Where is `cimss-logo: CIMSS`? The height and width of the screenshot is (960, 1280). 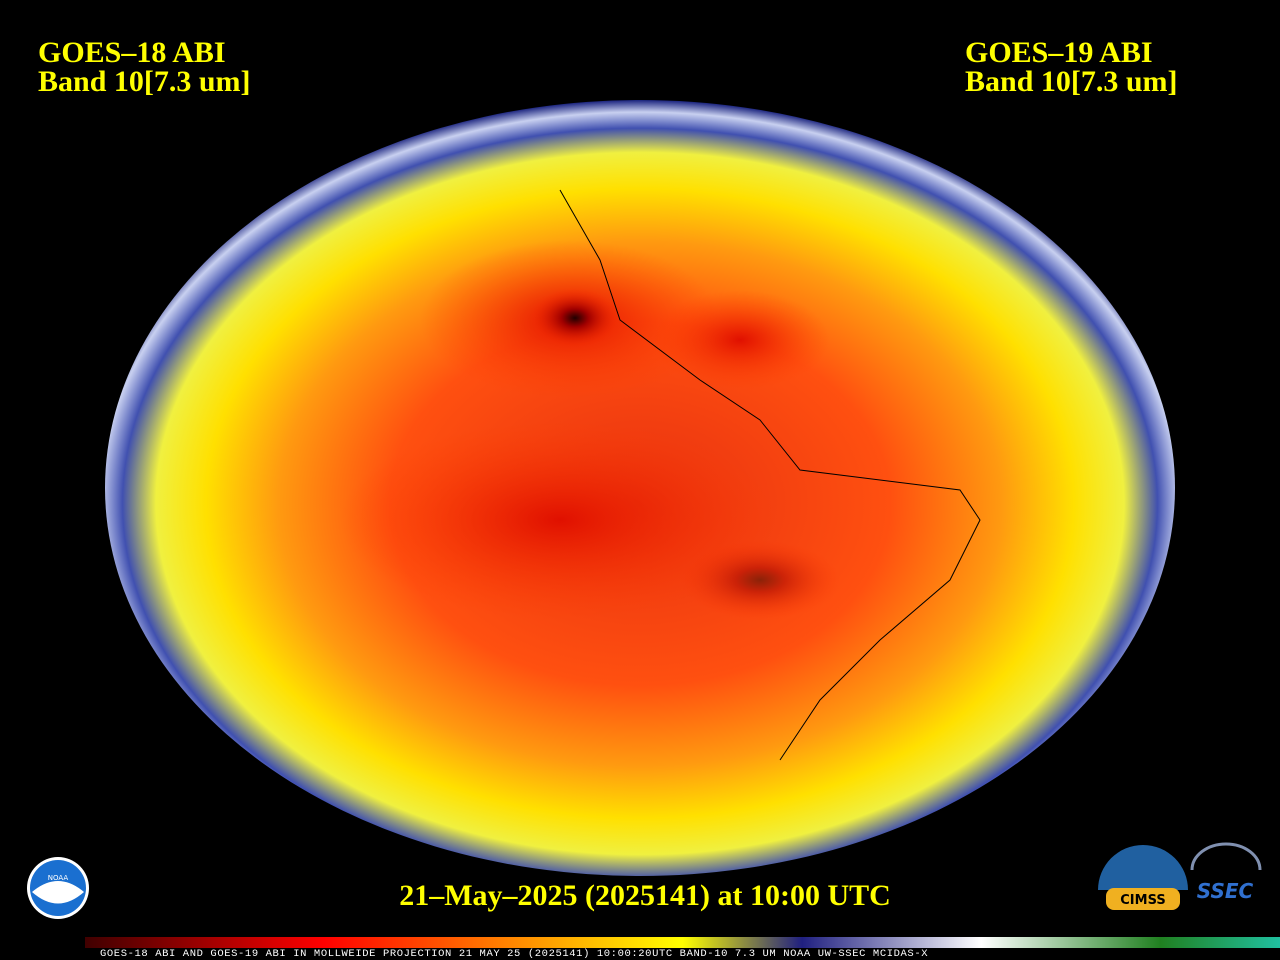 cimss-logo: CIMSS is located at coordinates (1143, 877).